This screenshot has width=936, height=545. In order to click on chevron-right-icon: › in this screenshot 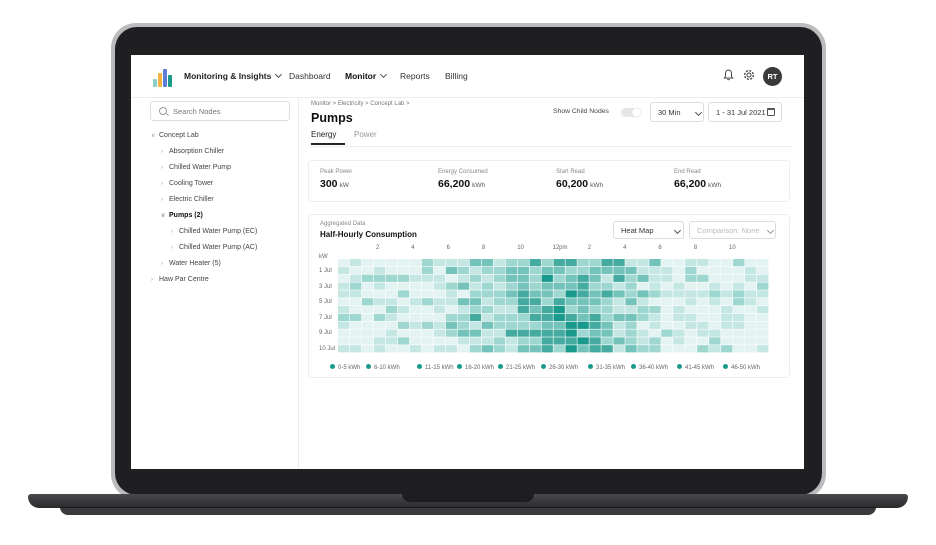, I will do `click(162, 168)`.